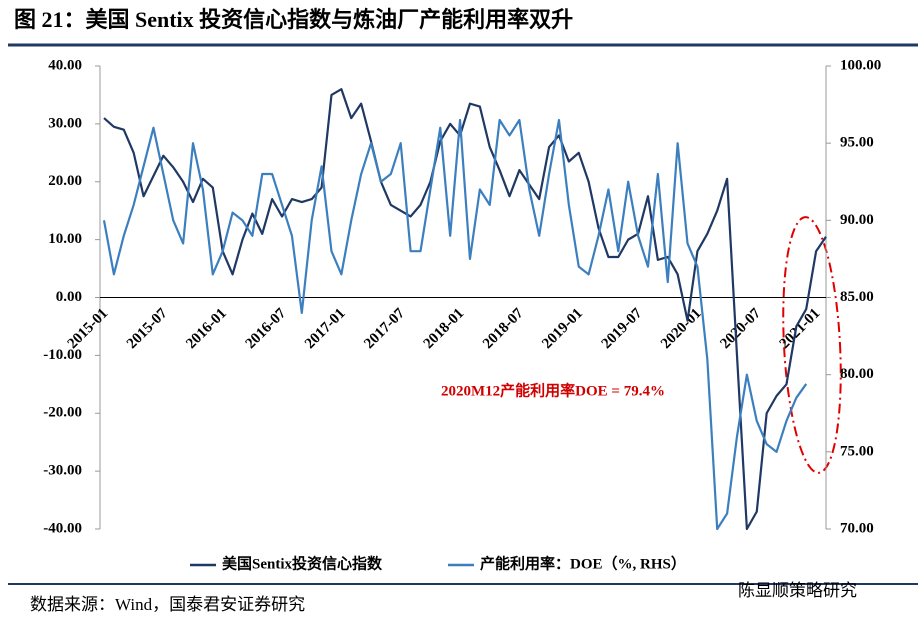  Describe the element at coordinates (65, 123) in the screenshot. I see `y-tick-label: 30.00` at that location.